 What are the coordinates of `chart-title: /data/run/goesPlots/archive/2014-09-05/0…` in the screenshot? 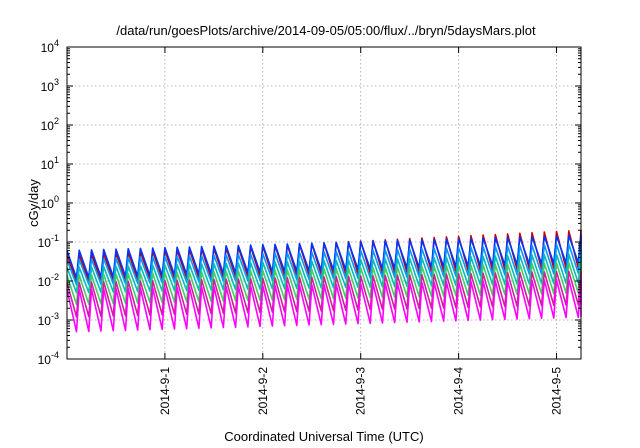 It's located at (326, 30).